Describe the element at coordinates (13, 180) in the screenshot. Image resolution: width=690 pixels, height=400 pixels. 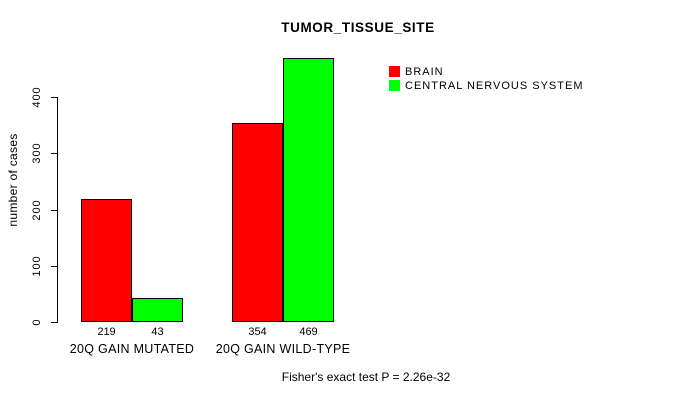
I see `y-axis-title: number of cases` at that location.